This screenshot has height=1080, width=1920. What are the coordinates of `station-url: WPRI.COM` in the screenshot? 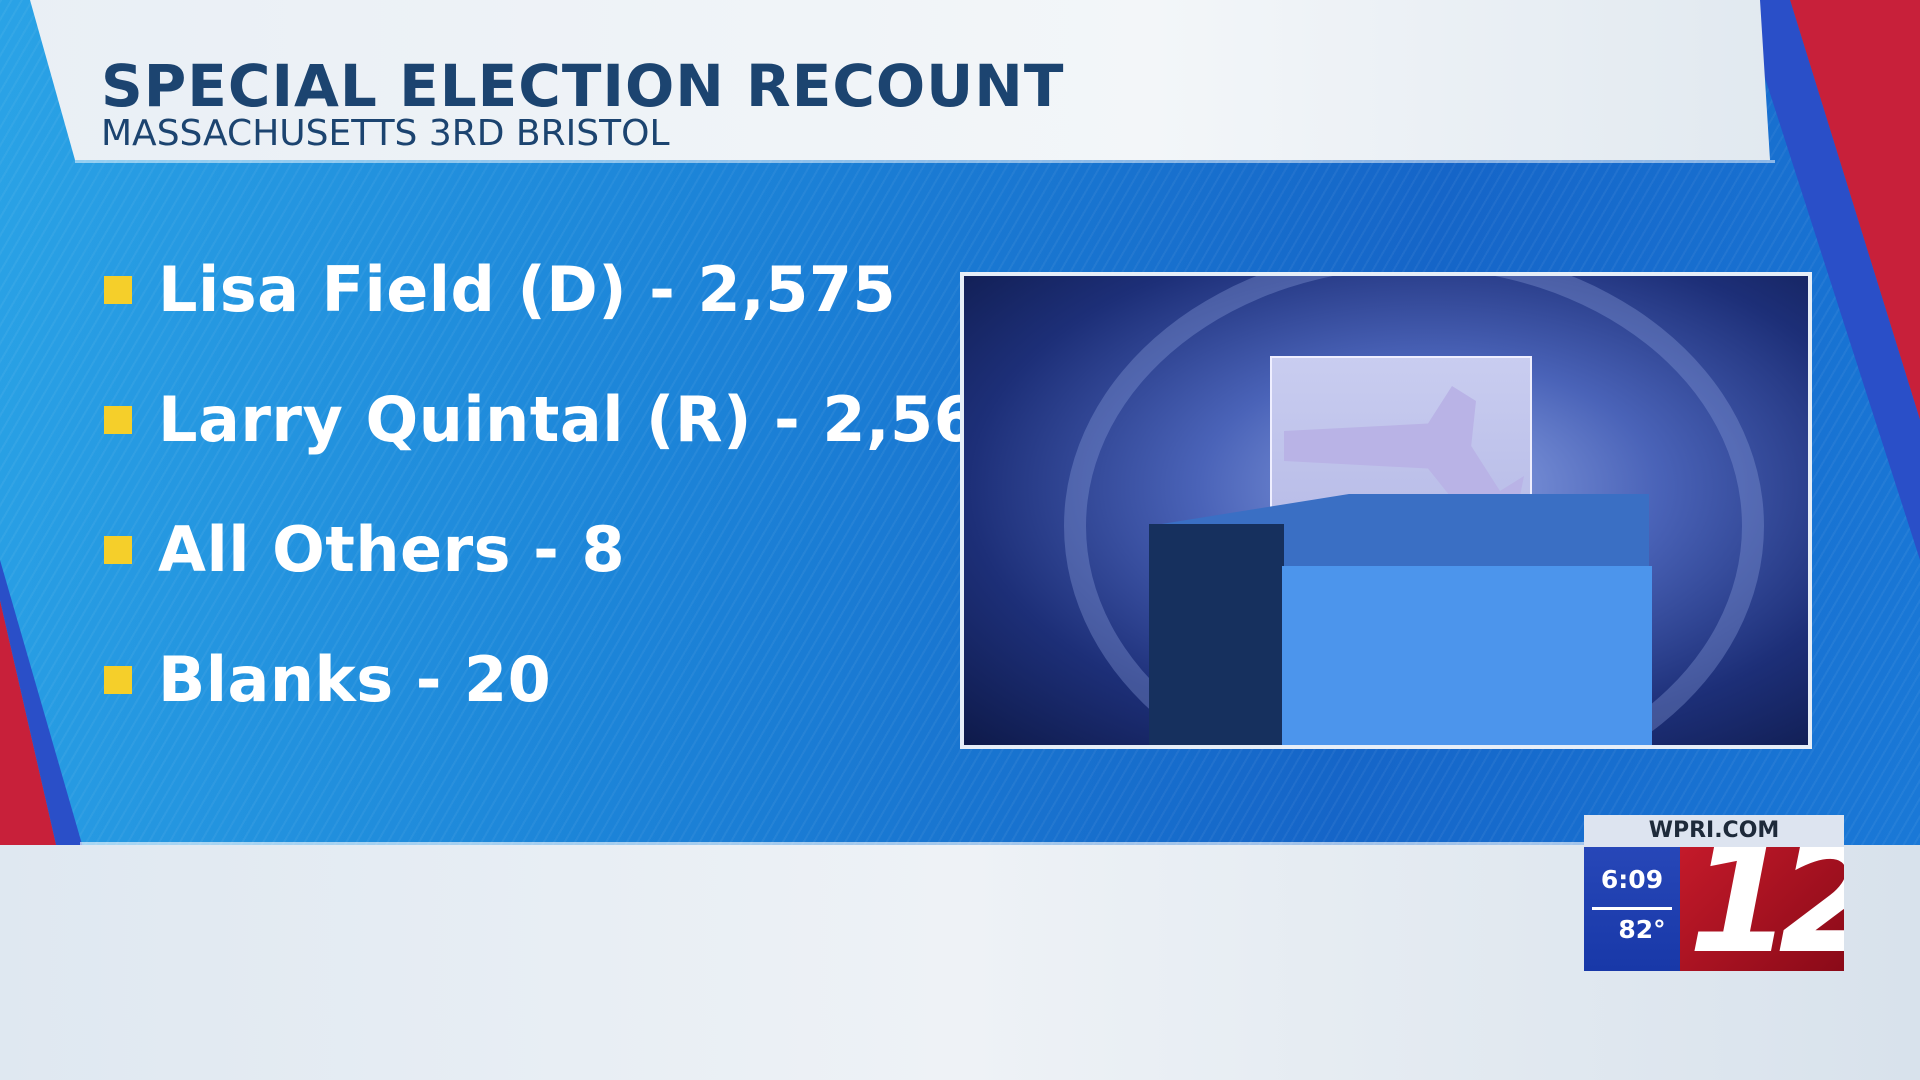 It's located at (1714, 831).